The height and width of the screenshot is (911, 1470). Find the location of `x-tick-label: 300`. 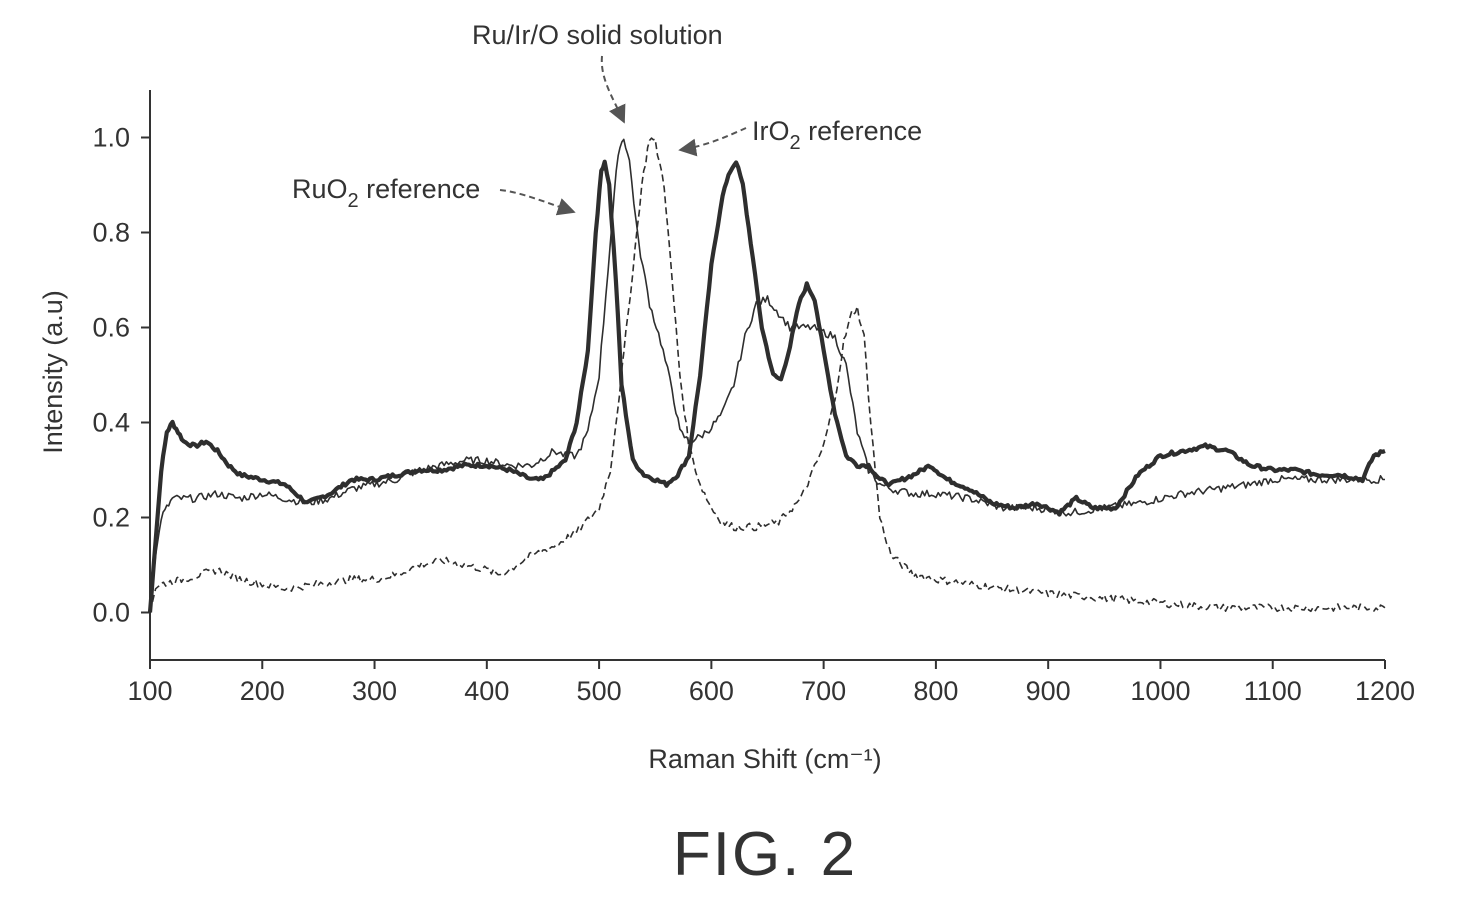

x-tick-label: 300 is located at coordinates (374, 691).